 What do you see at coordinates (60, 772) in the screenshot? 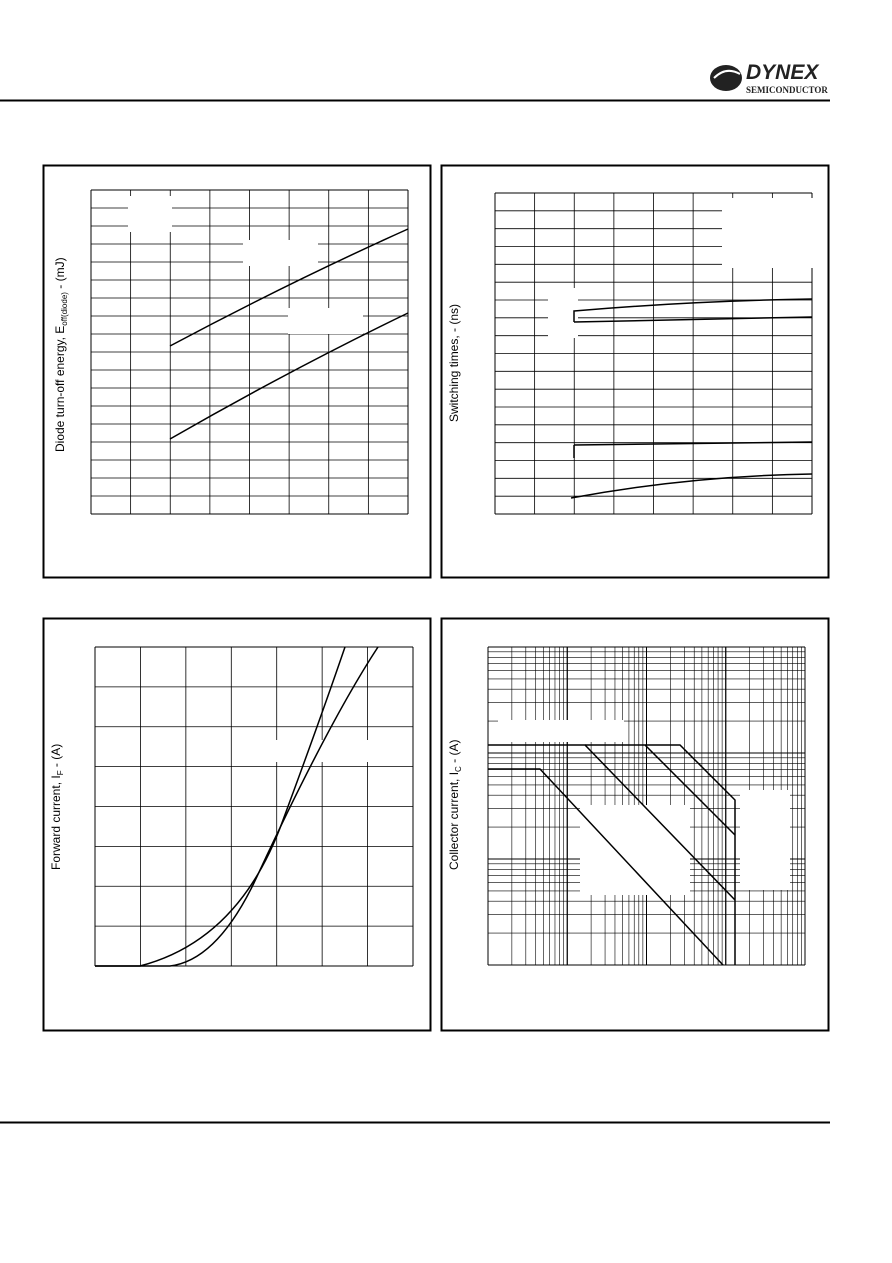
I see `label-sub: F` at bounding box center [60, 772].